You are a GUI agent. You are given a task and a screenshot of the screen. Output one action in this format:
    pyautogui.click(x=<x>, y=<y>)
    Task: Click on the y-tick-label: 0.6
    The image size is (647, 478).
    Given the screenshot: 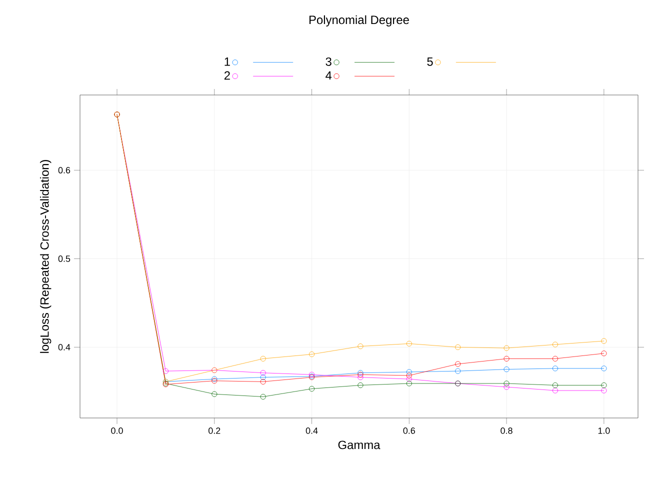 What is the action you would take?
    pyautogui.click(x=64, y=170)
    